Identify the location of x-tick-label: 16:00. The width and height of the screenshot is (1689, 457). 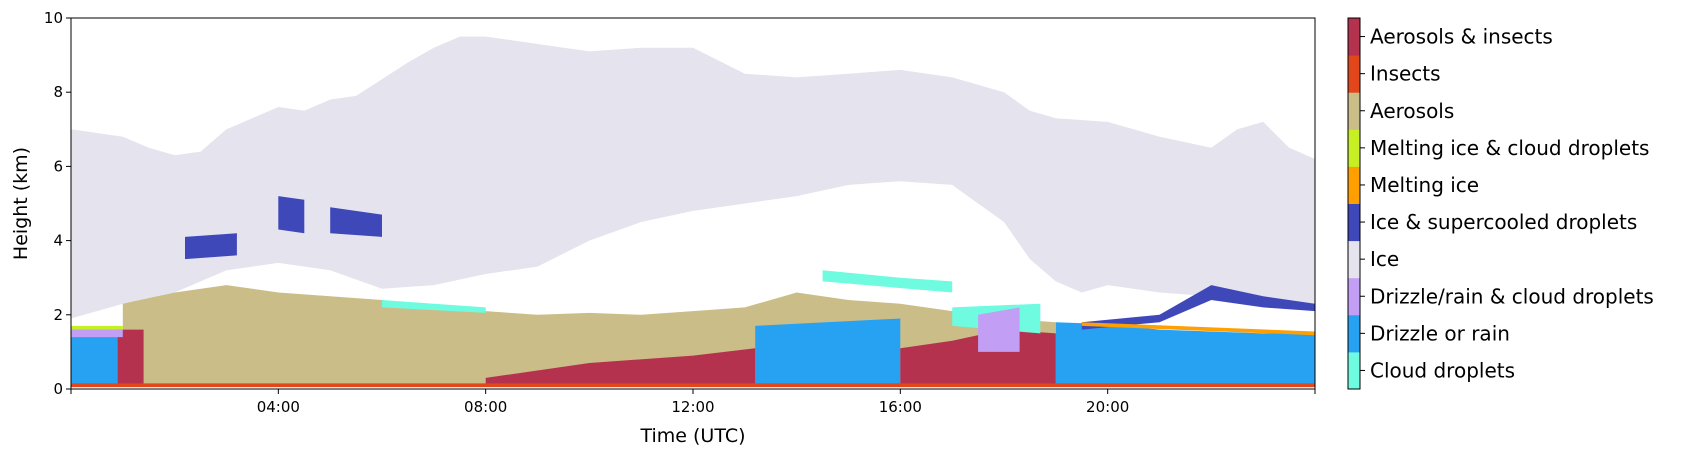
(900, 407).